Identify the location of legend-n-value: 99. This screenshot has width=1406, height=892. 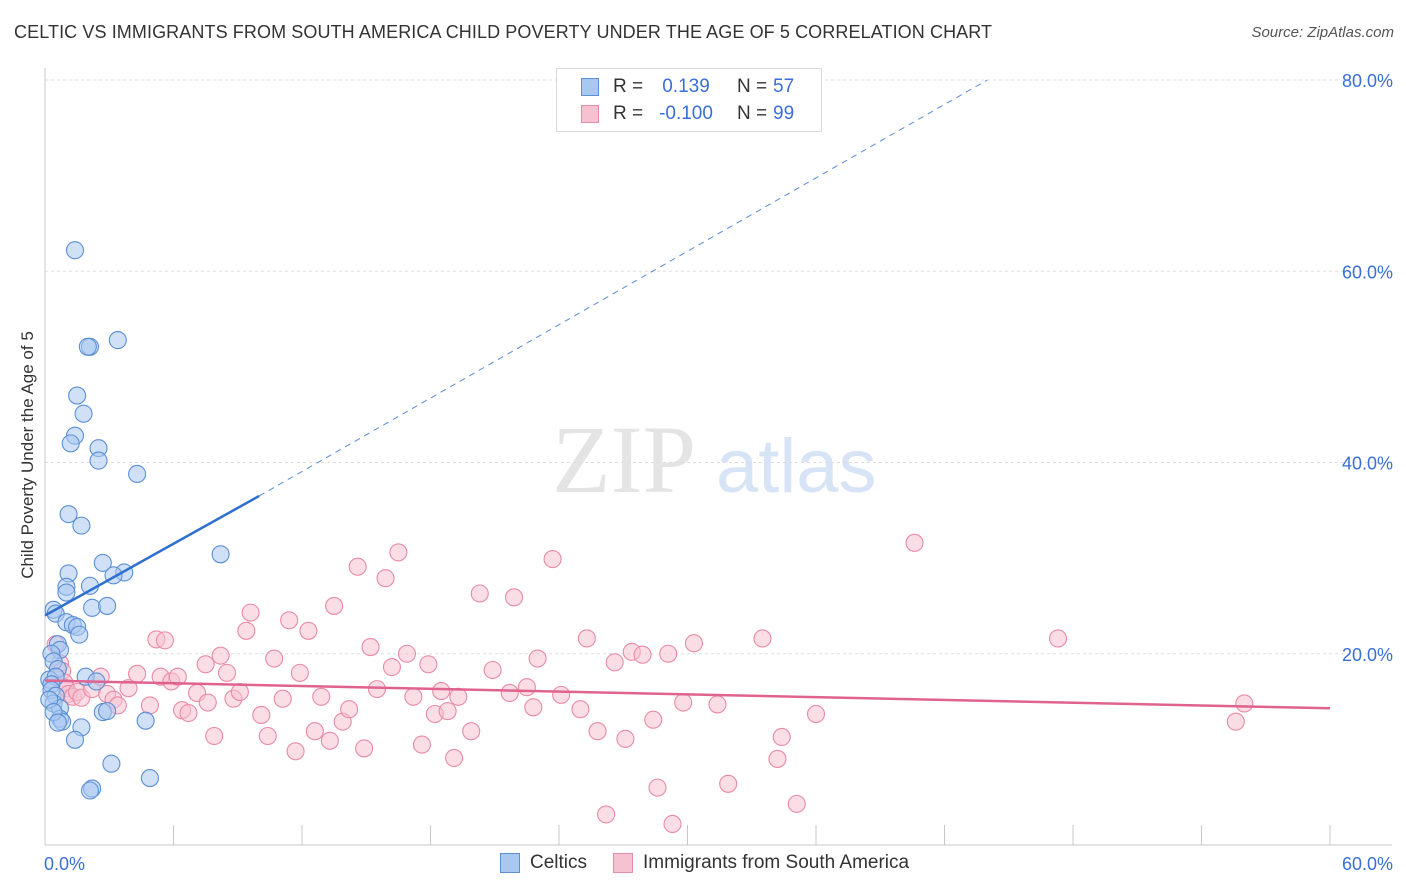
(784, 113).